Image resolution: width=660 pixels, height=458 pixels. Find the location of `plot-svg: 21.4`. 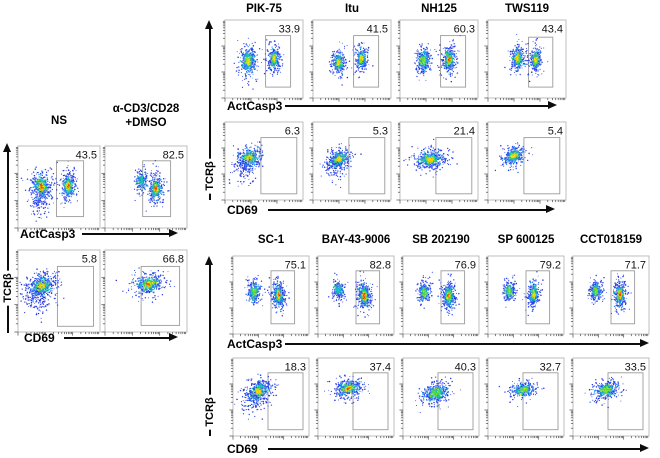

plot-svg: 21.4 is located at coordinates (437, 162).